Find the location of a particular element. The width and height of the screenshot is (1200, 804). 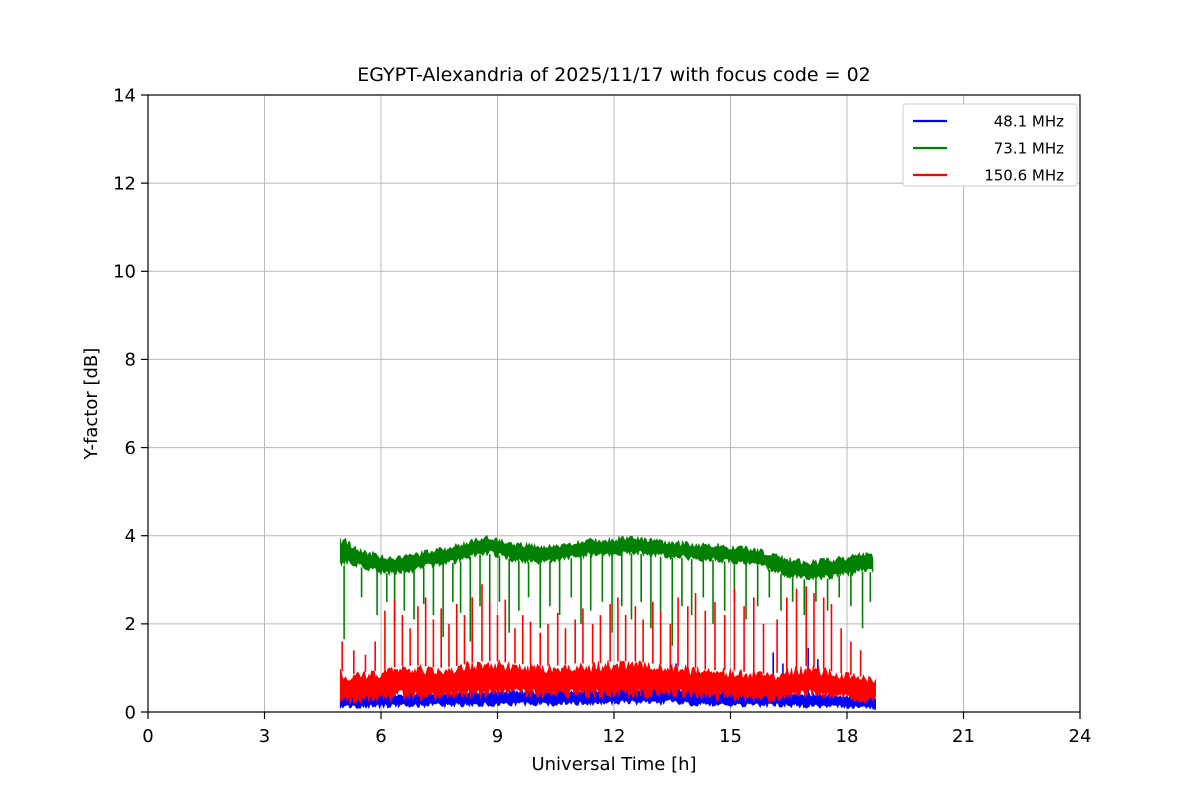

x-tick-label: 0 is located at coordinates (147, 736).